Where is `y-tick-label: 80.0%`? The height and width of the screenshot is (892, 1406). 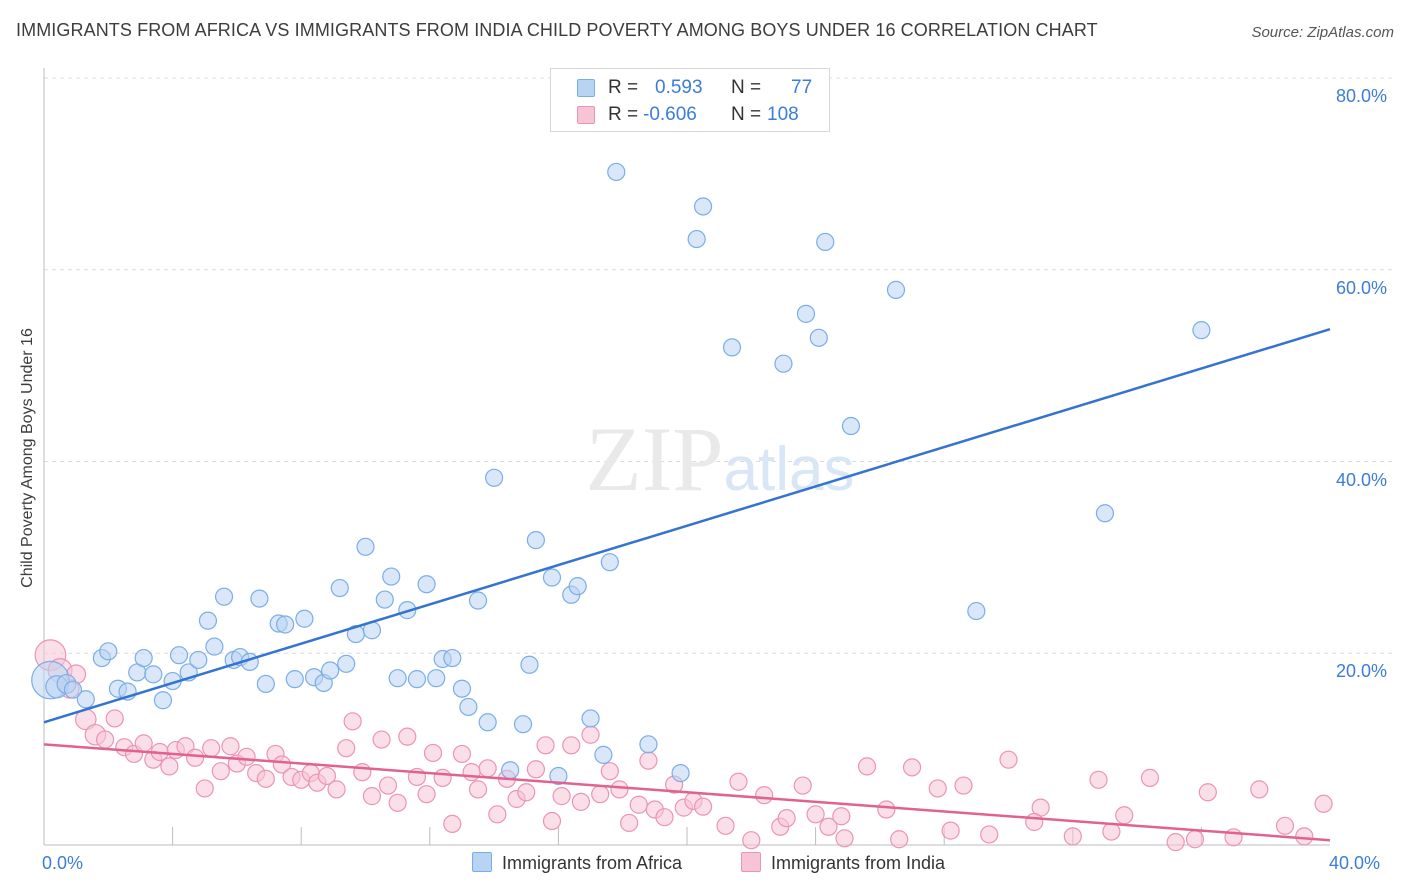
y-tick-label: 80.0% is located at coordinates (1362, 96).